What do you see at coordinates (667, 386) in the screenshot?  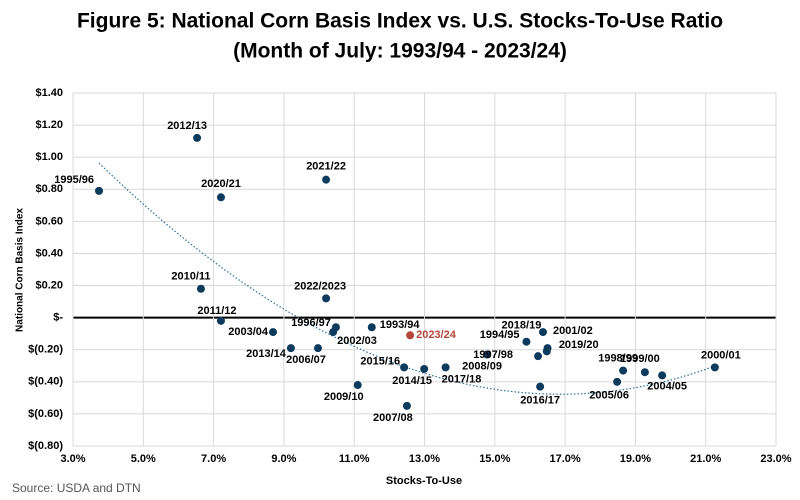 I see `point-label: 2004/05` at bounding box center [667, 386].